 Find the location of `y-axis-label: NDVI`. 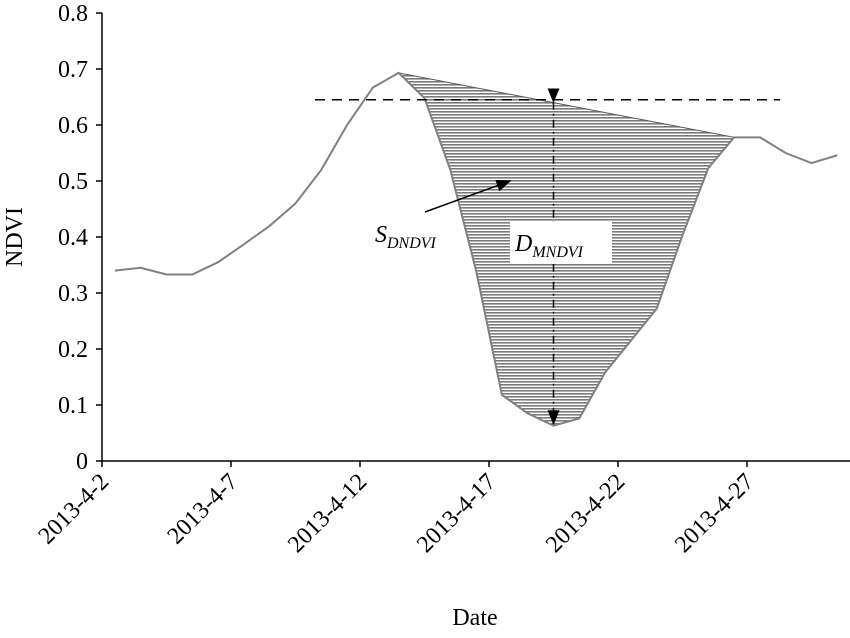

y-axis-label: NDVI is located at coordinates (15, 237).